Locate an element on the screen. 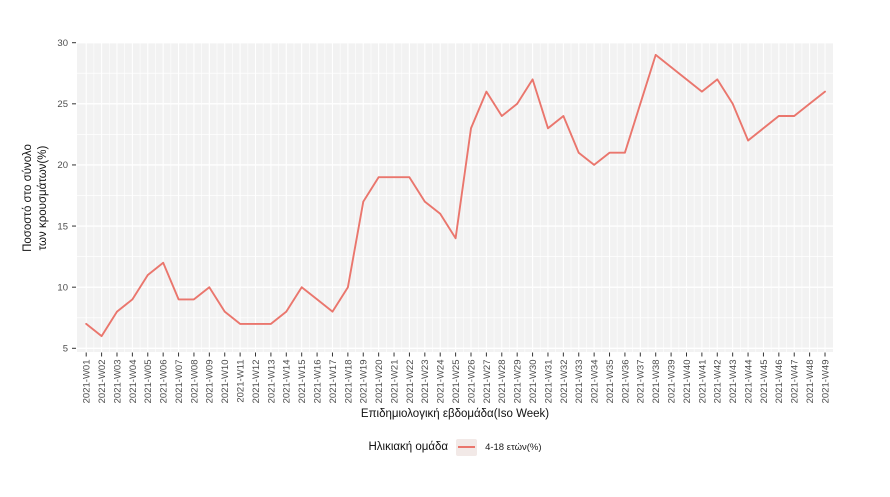 The width and height of the screenshot is (890, 497). x-tick-label: 2021-W40 is located at coordinates (687, 382).